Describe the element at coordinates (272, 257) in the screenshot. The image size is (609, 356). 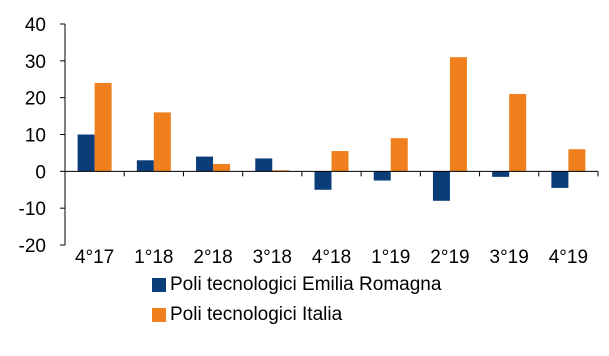
I see `x-tick-label: 3°18` at that location.